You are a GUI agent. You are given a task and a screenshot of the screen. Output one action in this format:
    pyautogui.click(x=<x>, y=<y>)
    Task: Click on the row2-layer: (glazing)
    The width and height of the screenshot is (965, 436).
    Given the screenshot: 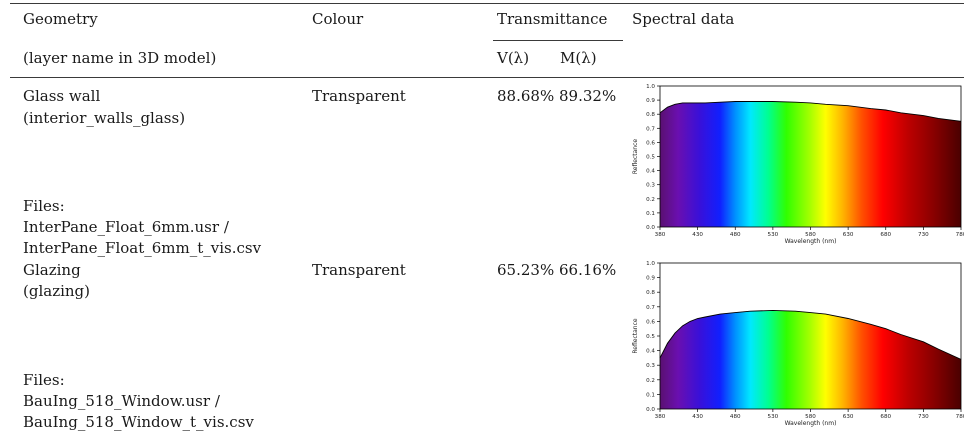 What is the action you would take?
    pyautogui.click(x=57, y=291)
    